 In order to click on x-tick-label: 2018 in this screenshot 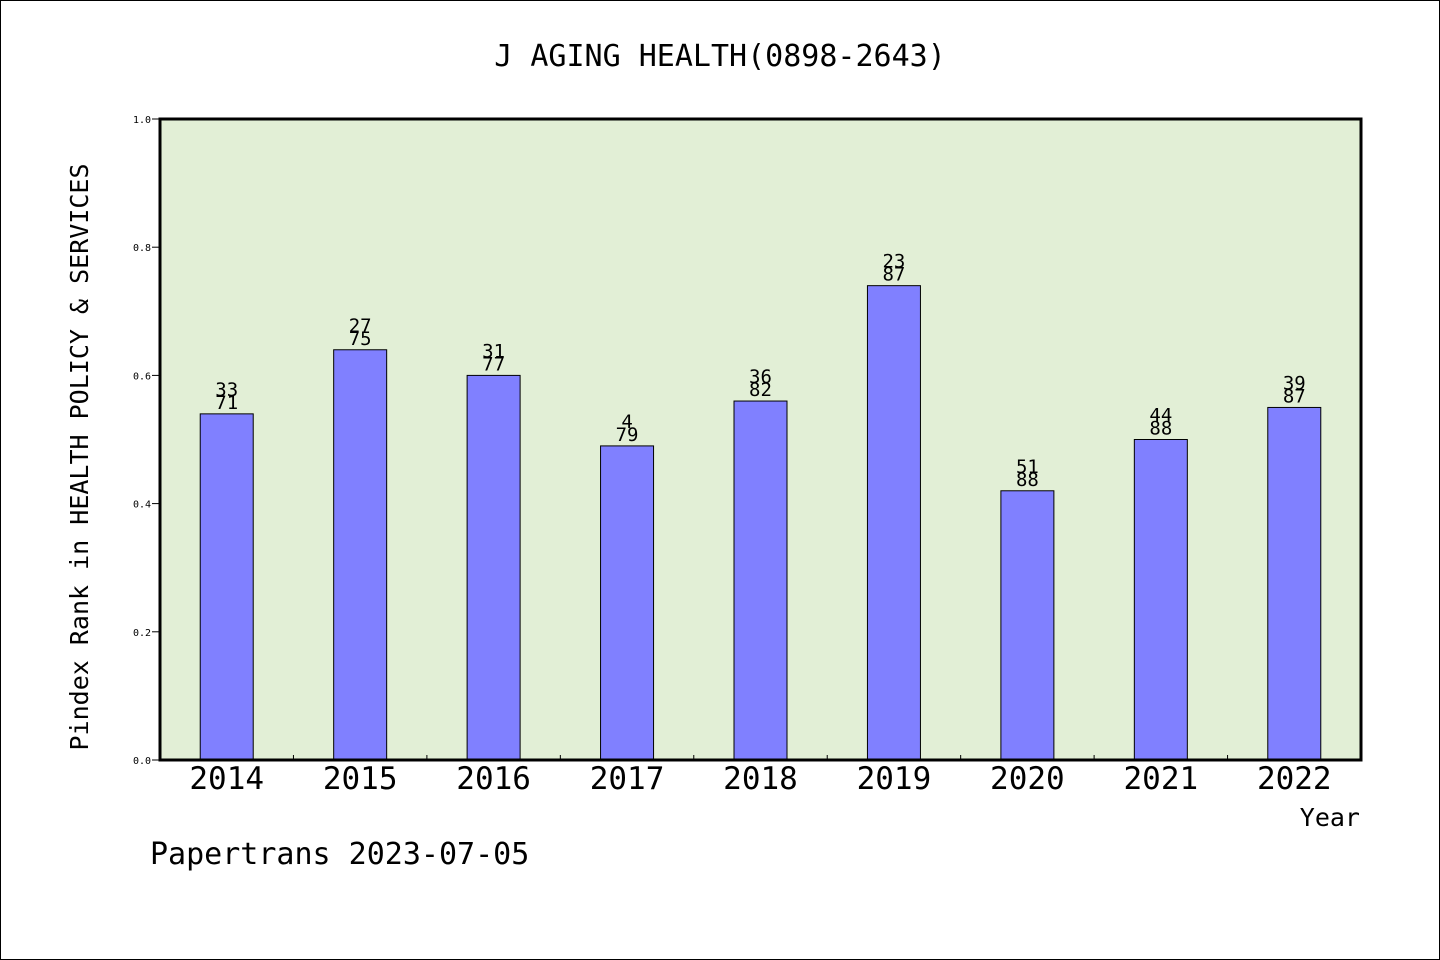, I will do `click(760, 779)`.